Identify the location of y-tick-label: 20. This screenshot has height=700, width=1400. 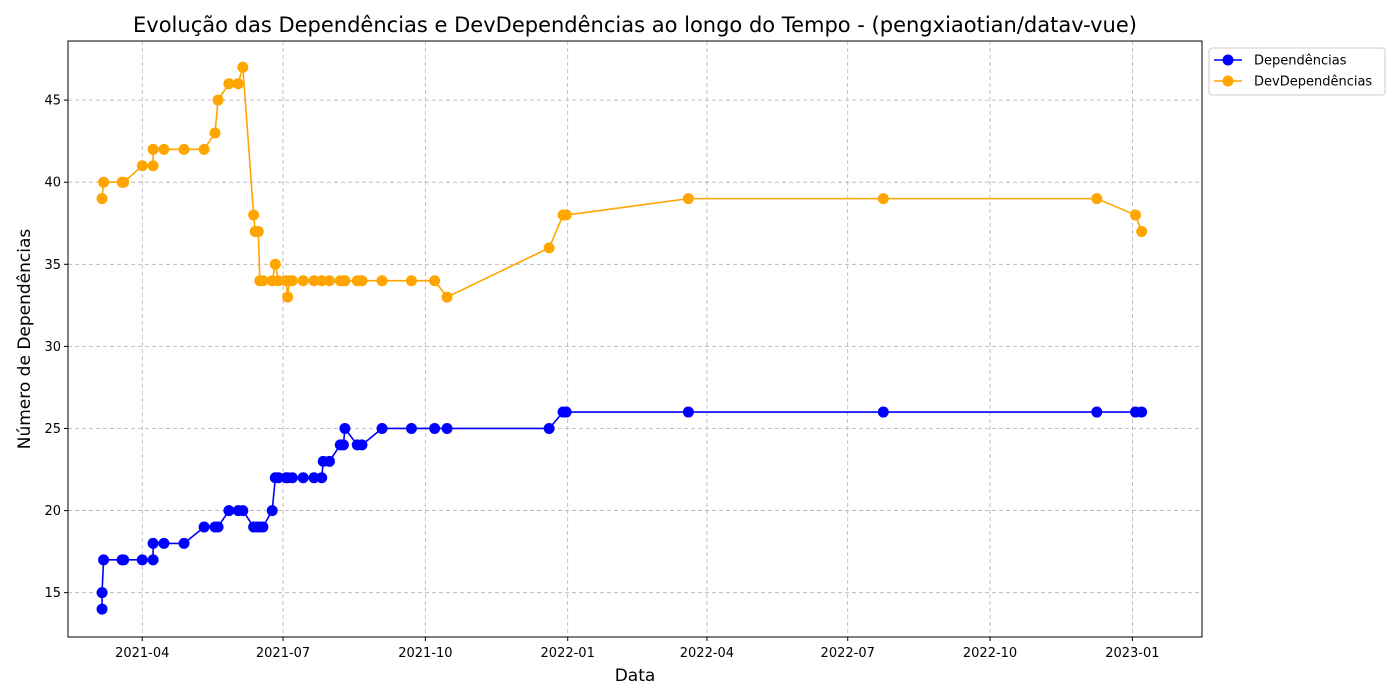
(52, 511).